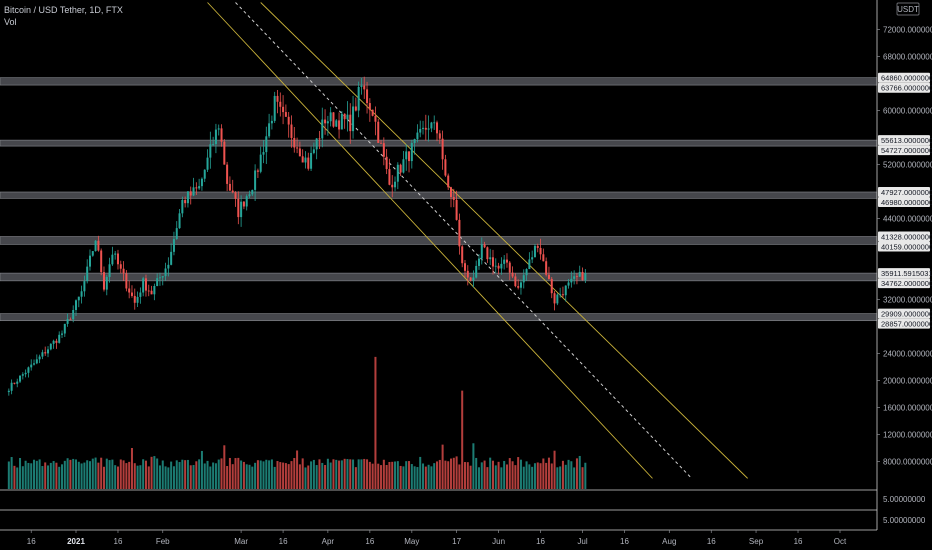  What do you see at coordinates (411, 541) in the screenshot?
I see `time-tick-label: May` at bounding box center [411, 541].